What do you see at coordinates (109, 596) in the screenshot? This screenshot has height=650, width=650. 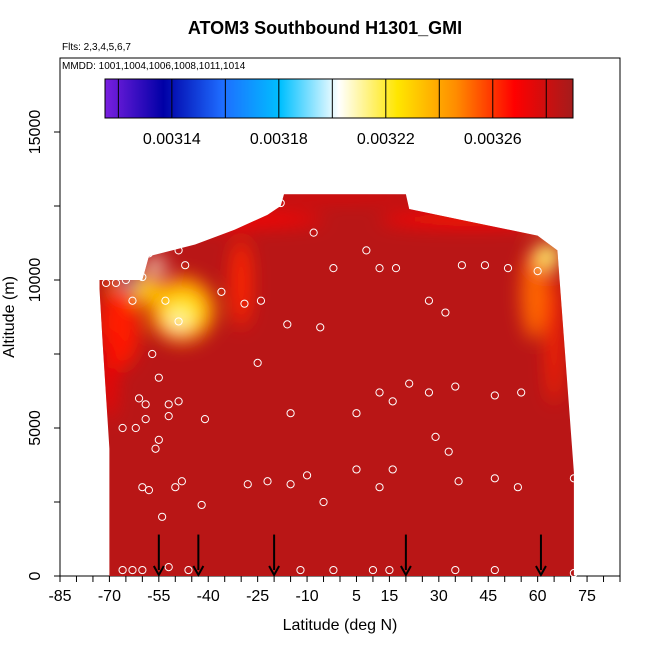 I see `x-tick-label: -70` at bounding box center [109, 596].